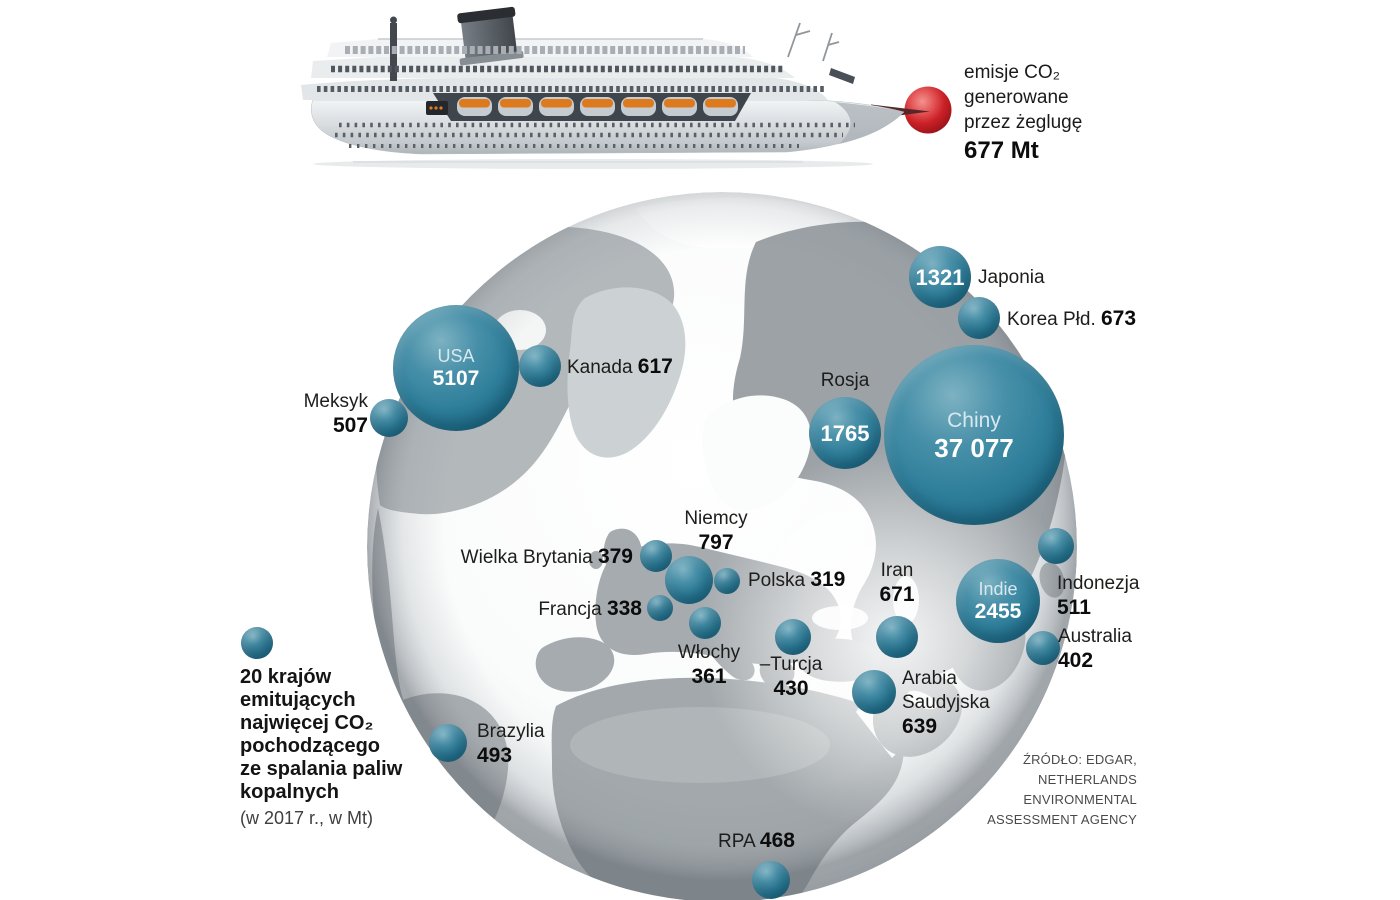 This screenshot has height=900, width=1400. I want to click on bubble-wielka-brytania, so click(656, 556).